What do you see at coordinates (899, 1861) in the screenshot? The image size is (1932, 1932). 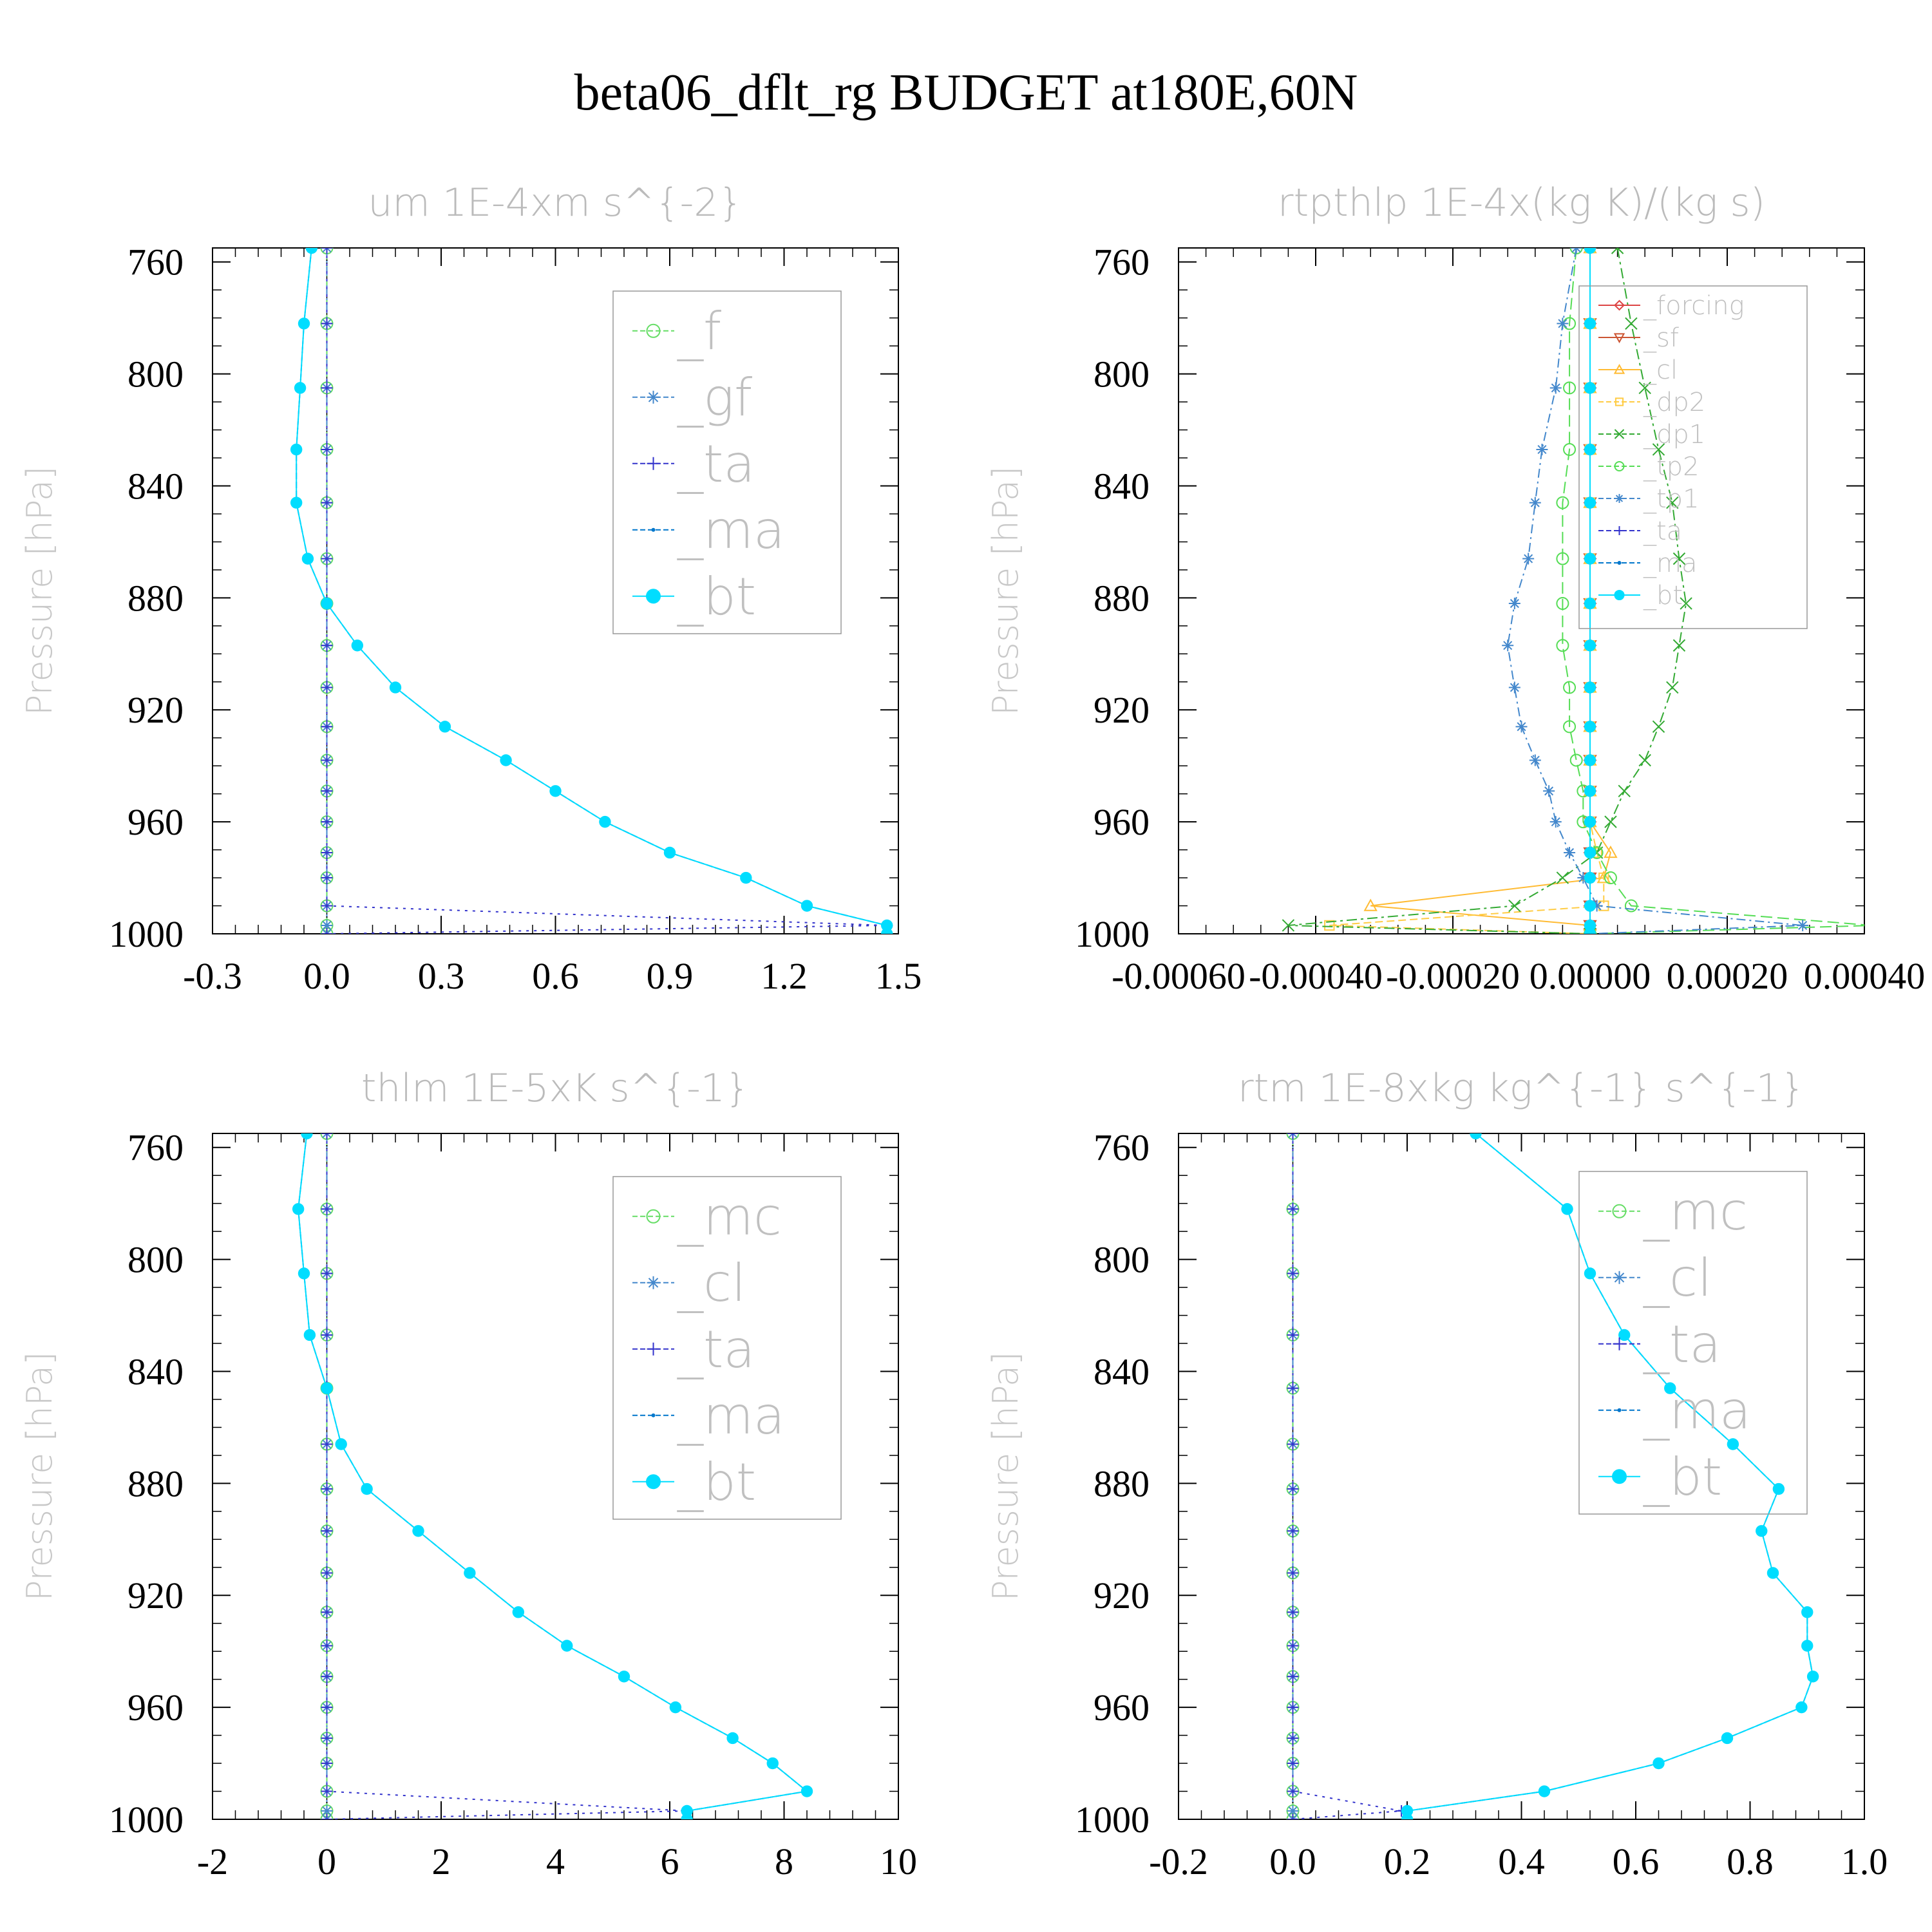 I see `x-tick-label: 10` at bounding box center [899, 1861].